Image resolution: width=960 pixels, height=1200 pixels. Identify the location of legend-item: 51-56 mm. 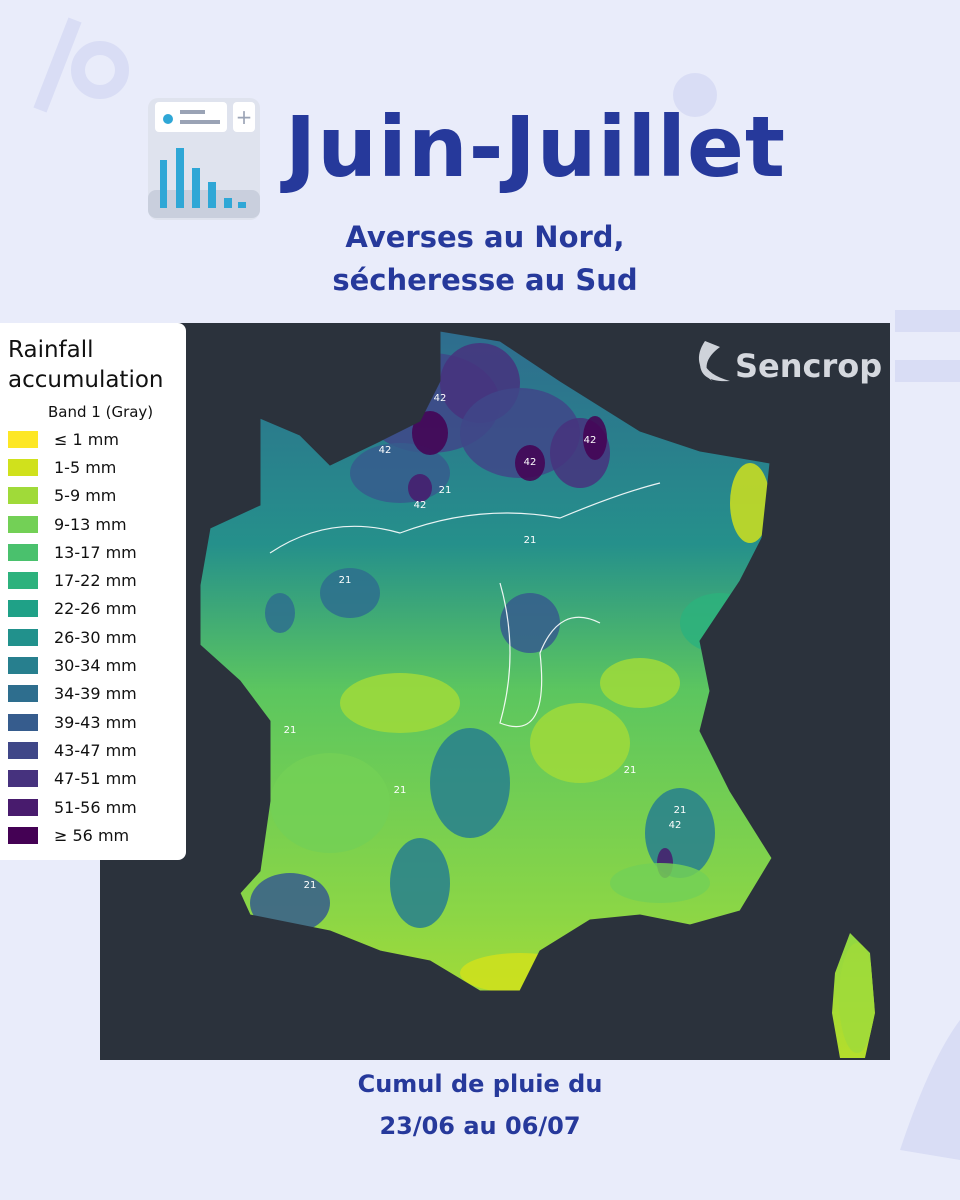
(97, 807).